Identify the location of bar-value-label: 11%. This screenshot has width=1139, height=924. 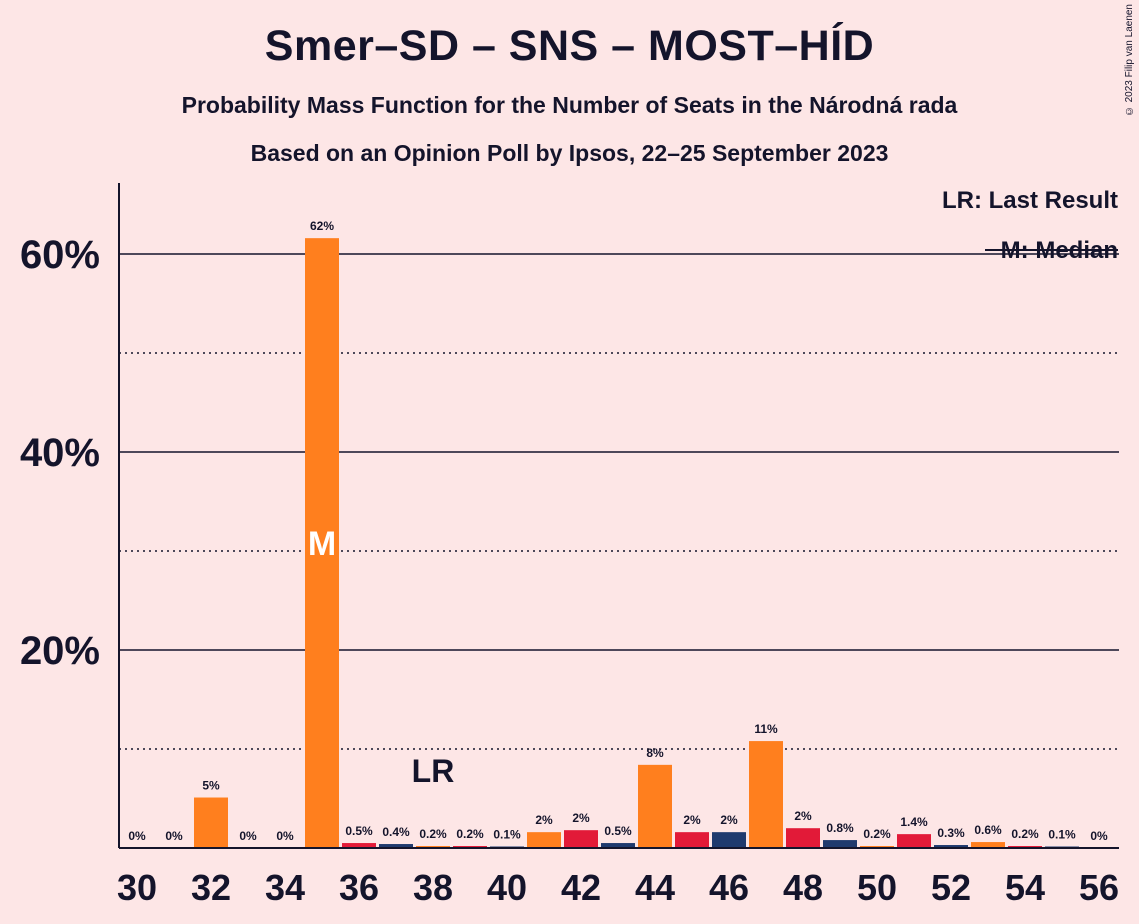
(766, 729).